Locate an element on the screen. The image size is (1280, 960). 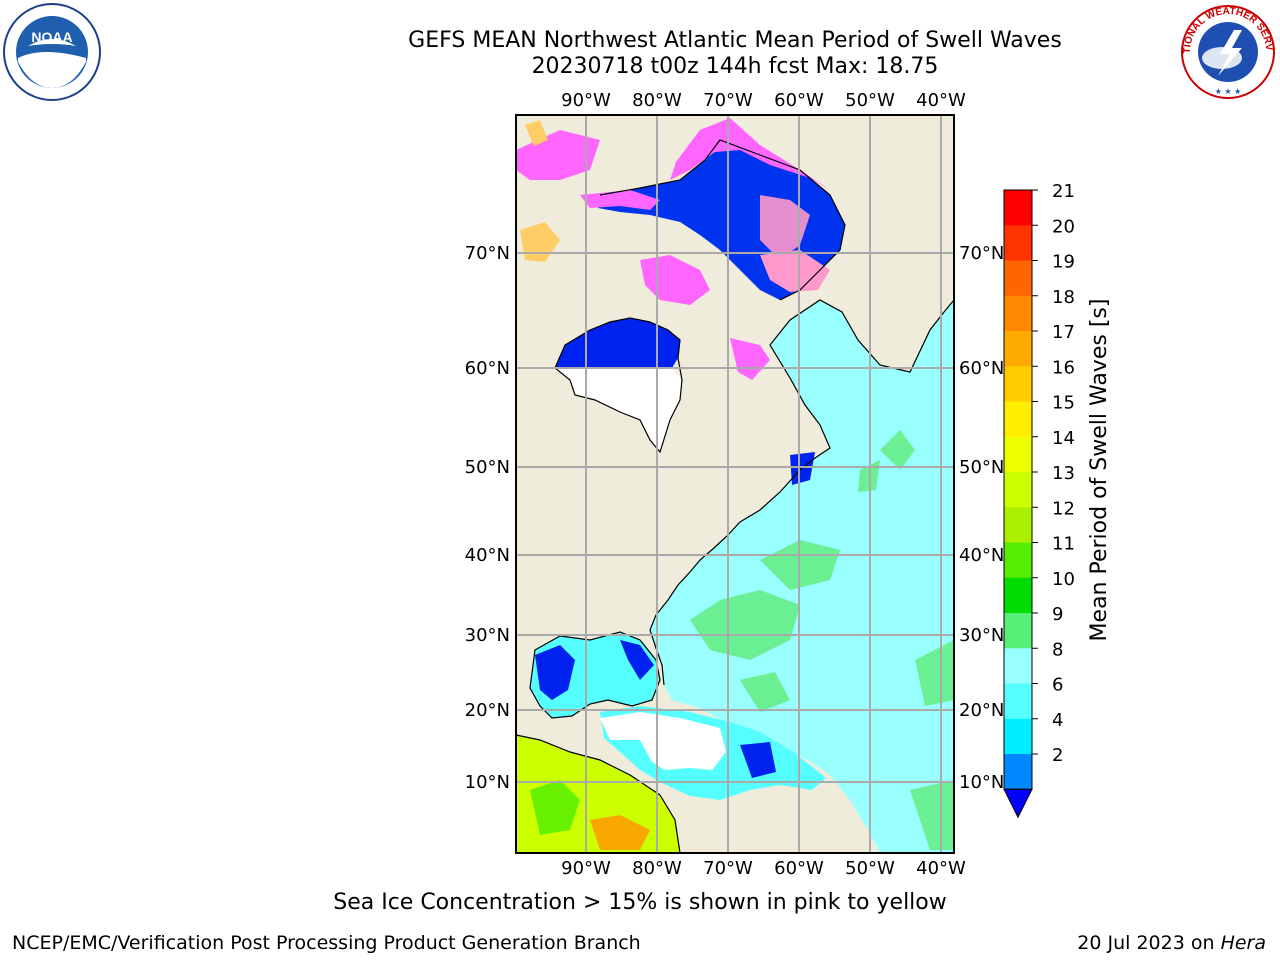
south-america-swell-high is located at coordinates (620, 832).